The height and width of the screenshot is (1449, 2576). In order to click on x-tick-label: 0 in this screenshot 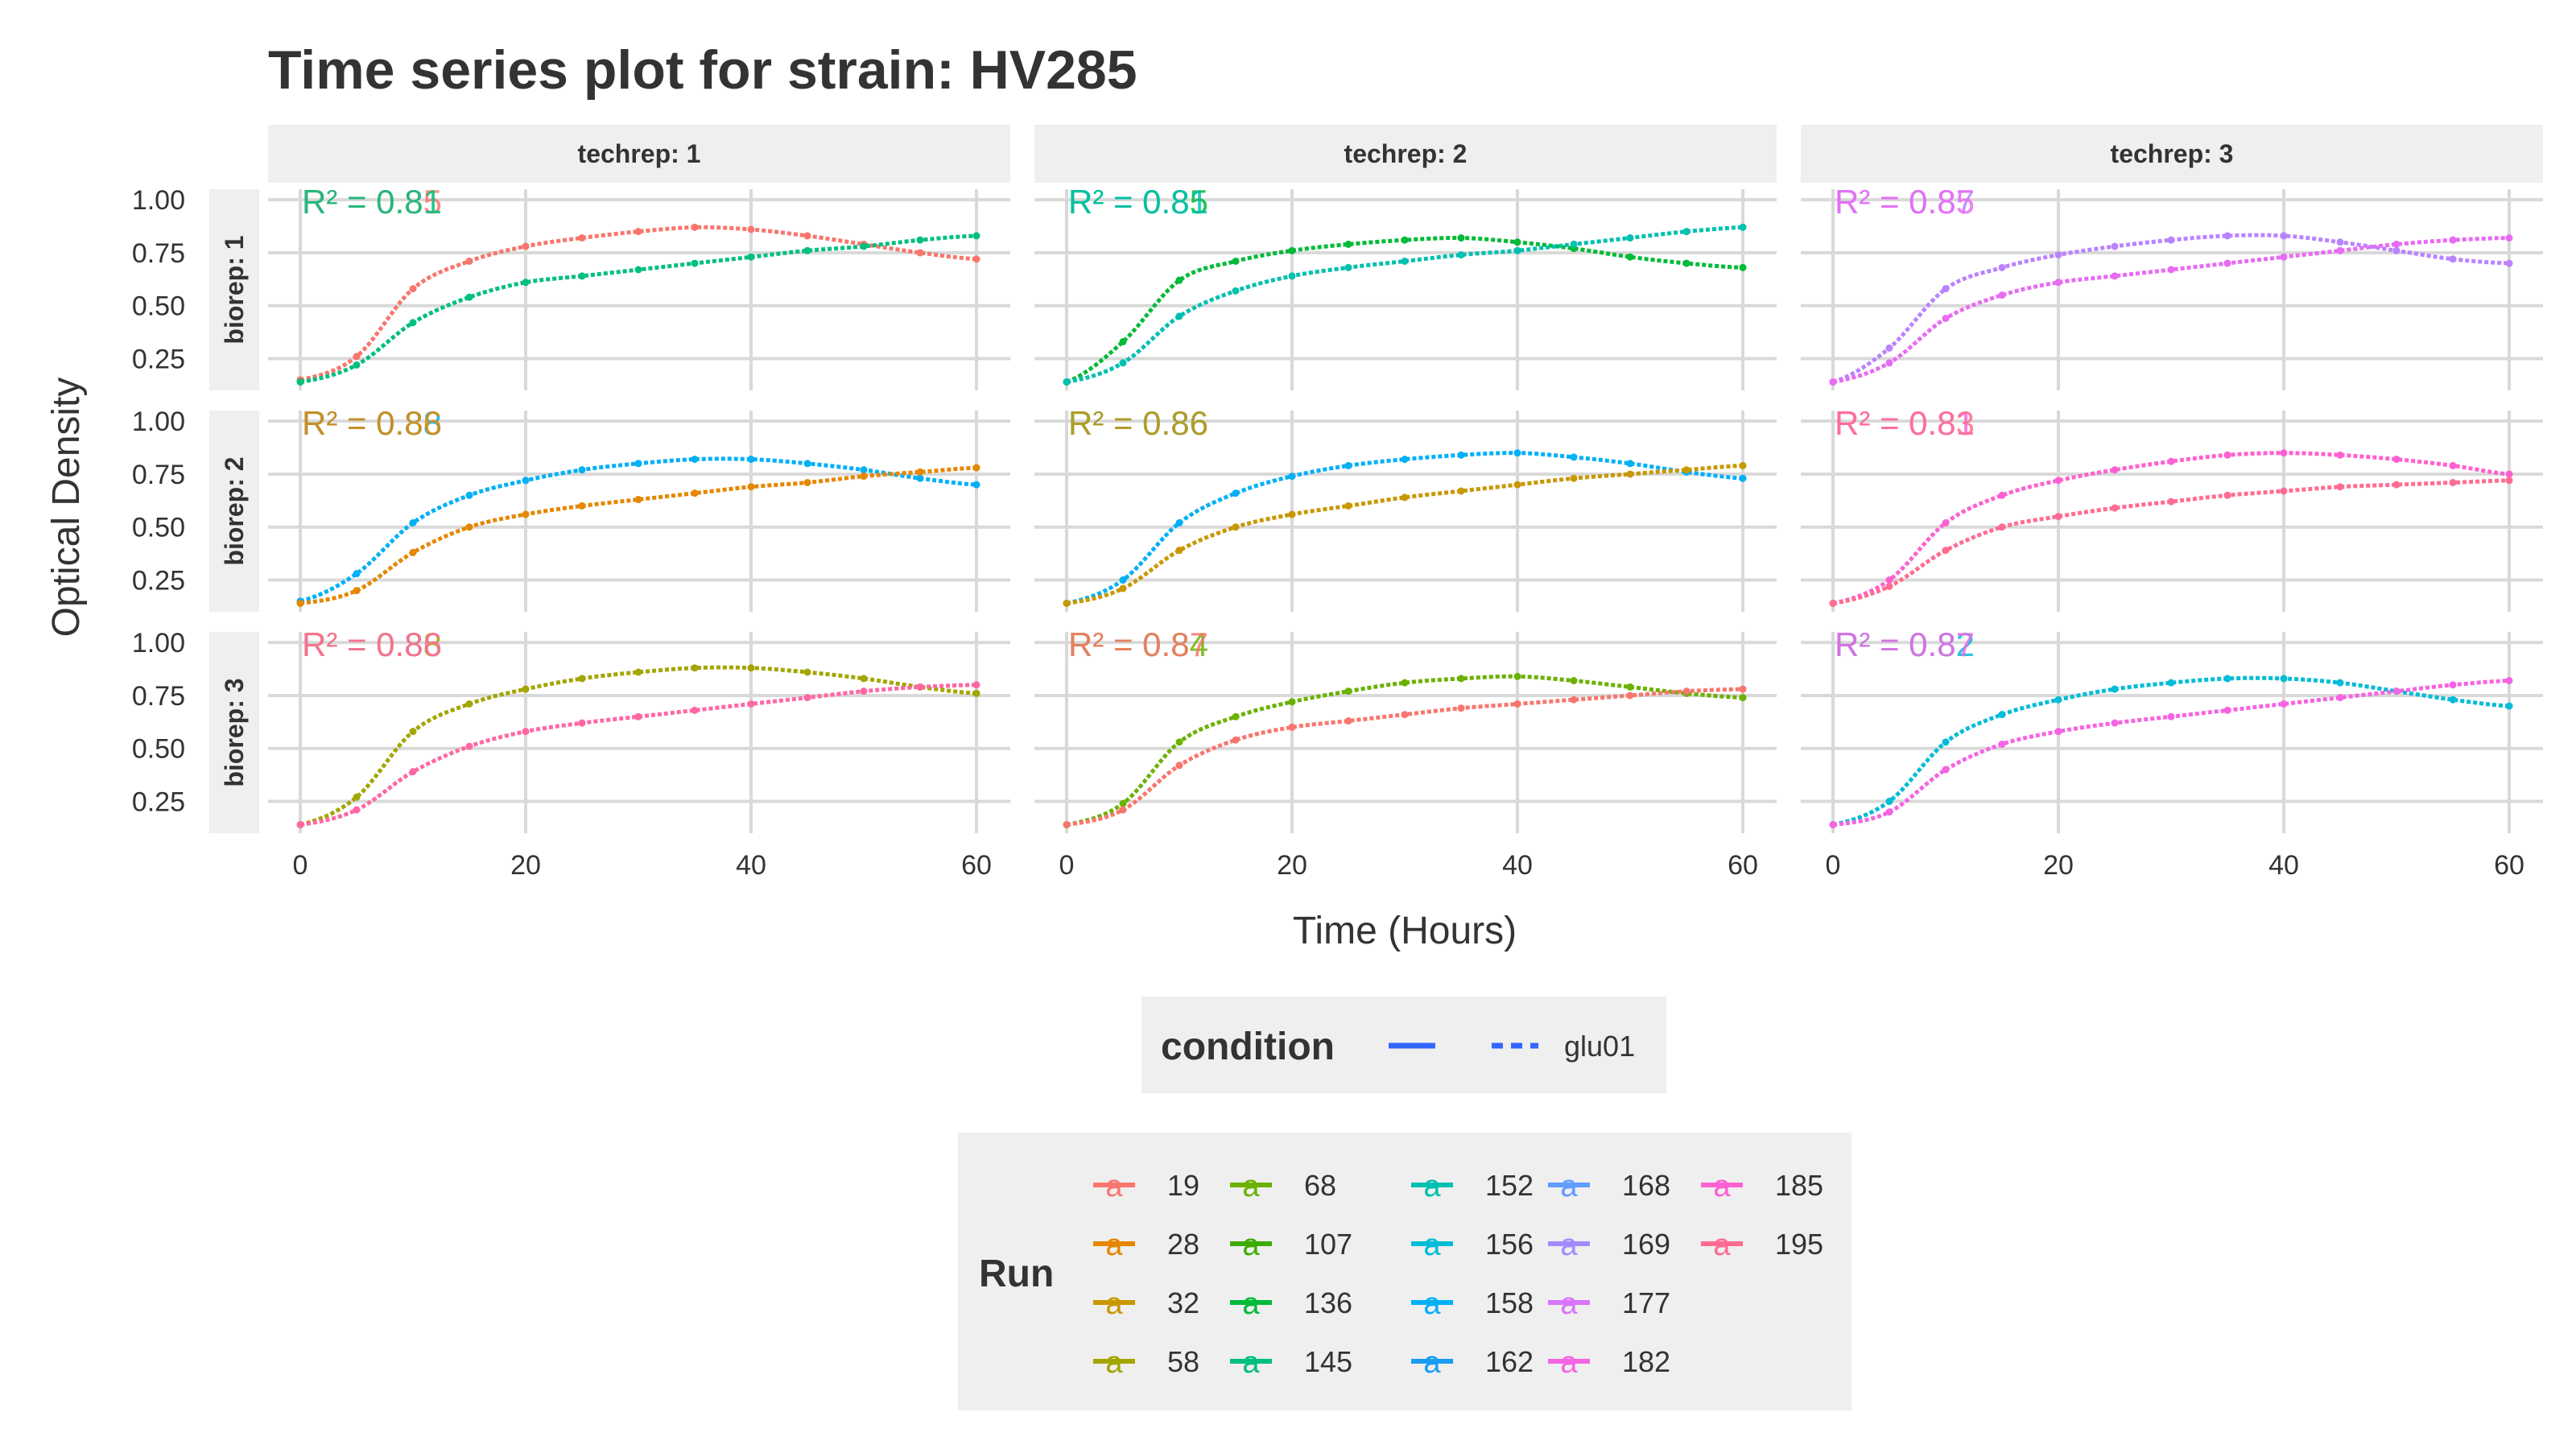, I will do `click(1067, 865)`.